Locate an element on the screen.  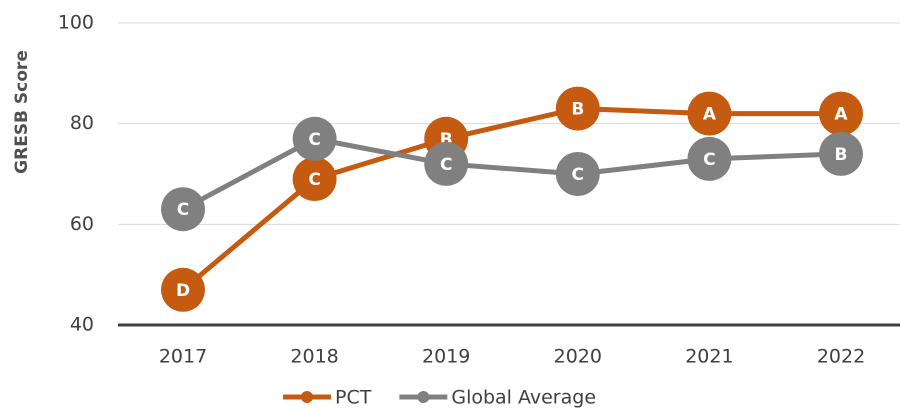
y-axis-label: GRESB Score is located at coordinates (22, 112).